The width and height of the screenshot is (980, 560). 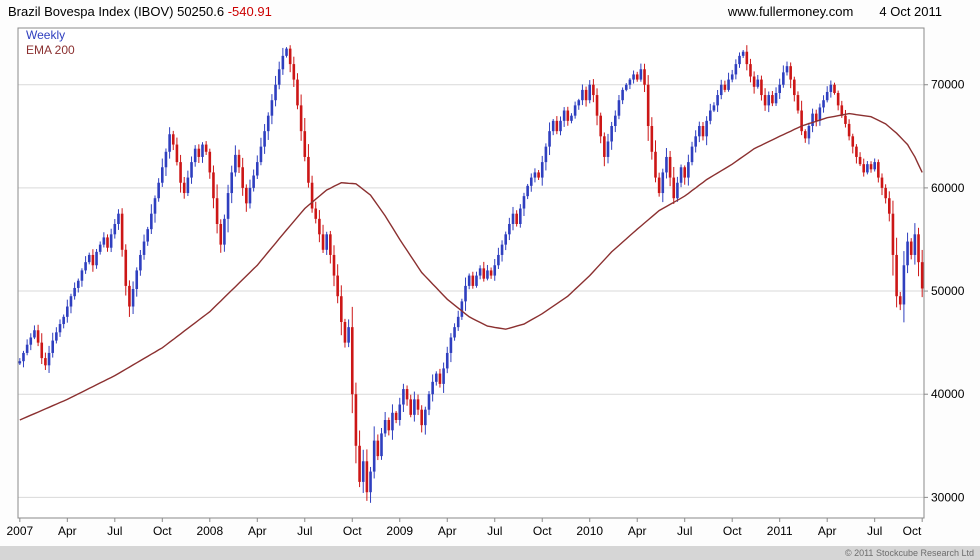 I want to click on website-label: www.fullermoney.com, so click(x=790, y=11).